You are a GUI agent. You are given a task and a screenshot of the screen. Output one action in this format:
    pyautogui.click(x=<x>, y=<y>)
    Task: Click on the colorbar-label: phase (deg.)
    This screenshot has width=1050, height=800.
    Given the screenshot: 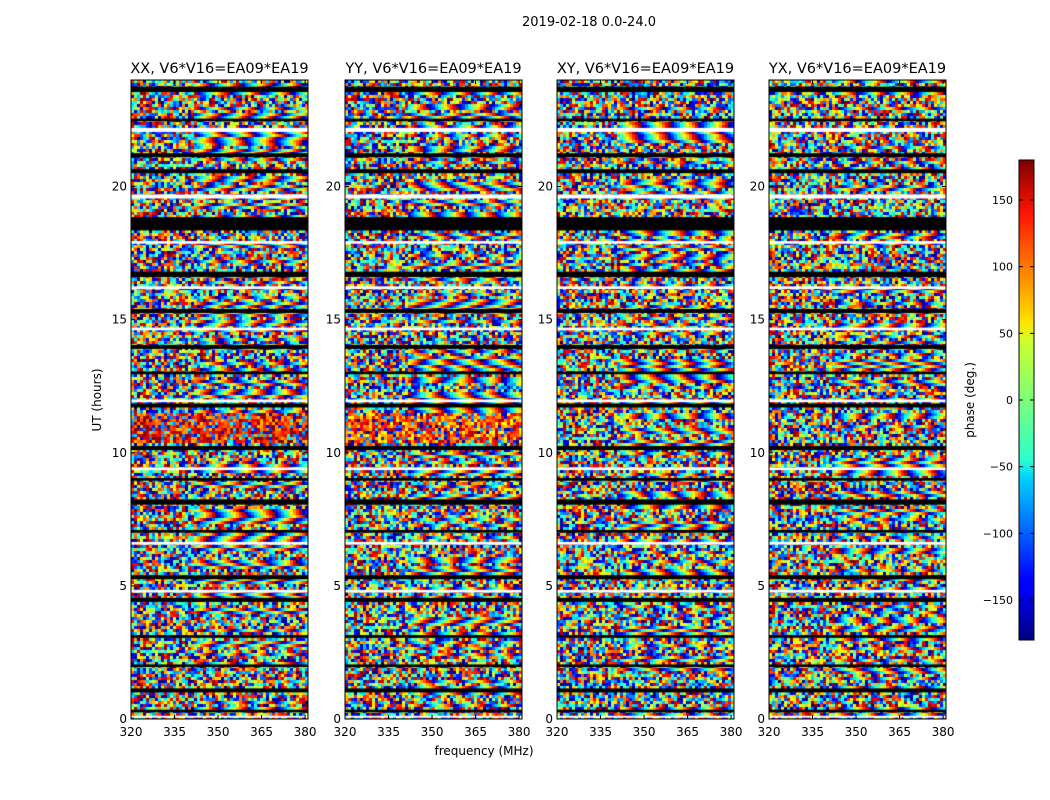 What is the action you would take?
    pyautogui.click(x=970, y=400)
    